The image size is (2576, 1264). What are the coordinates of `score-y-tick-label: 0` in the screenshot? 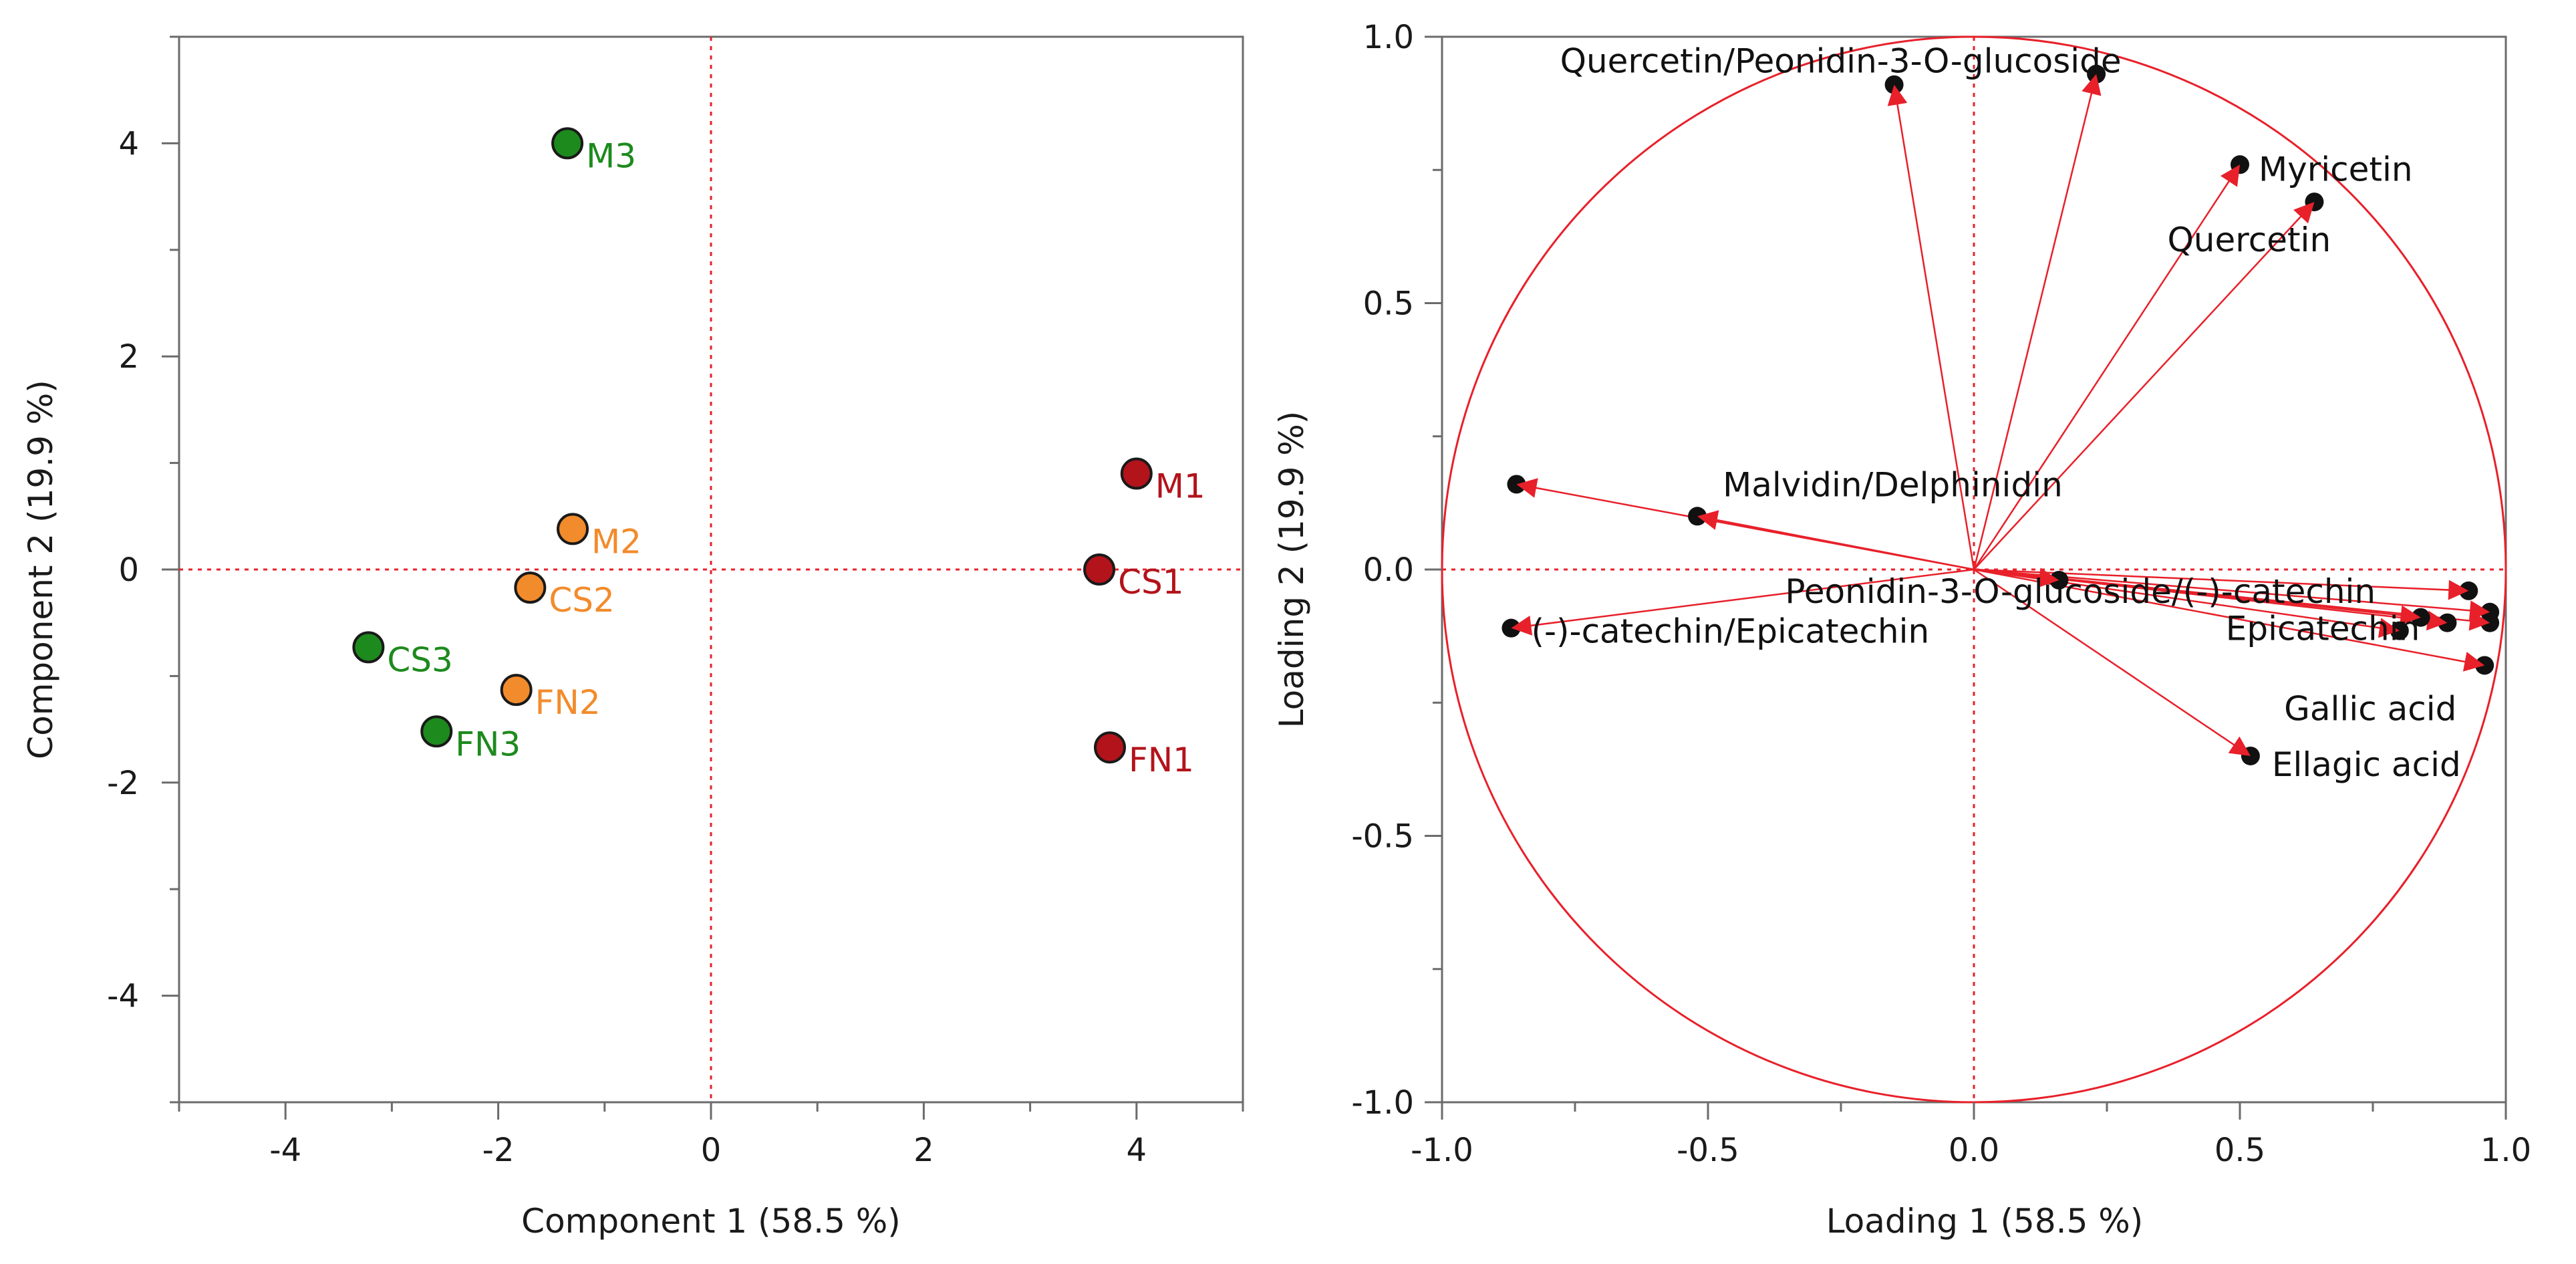 It's located at (128, 570).